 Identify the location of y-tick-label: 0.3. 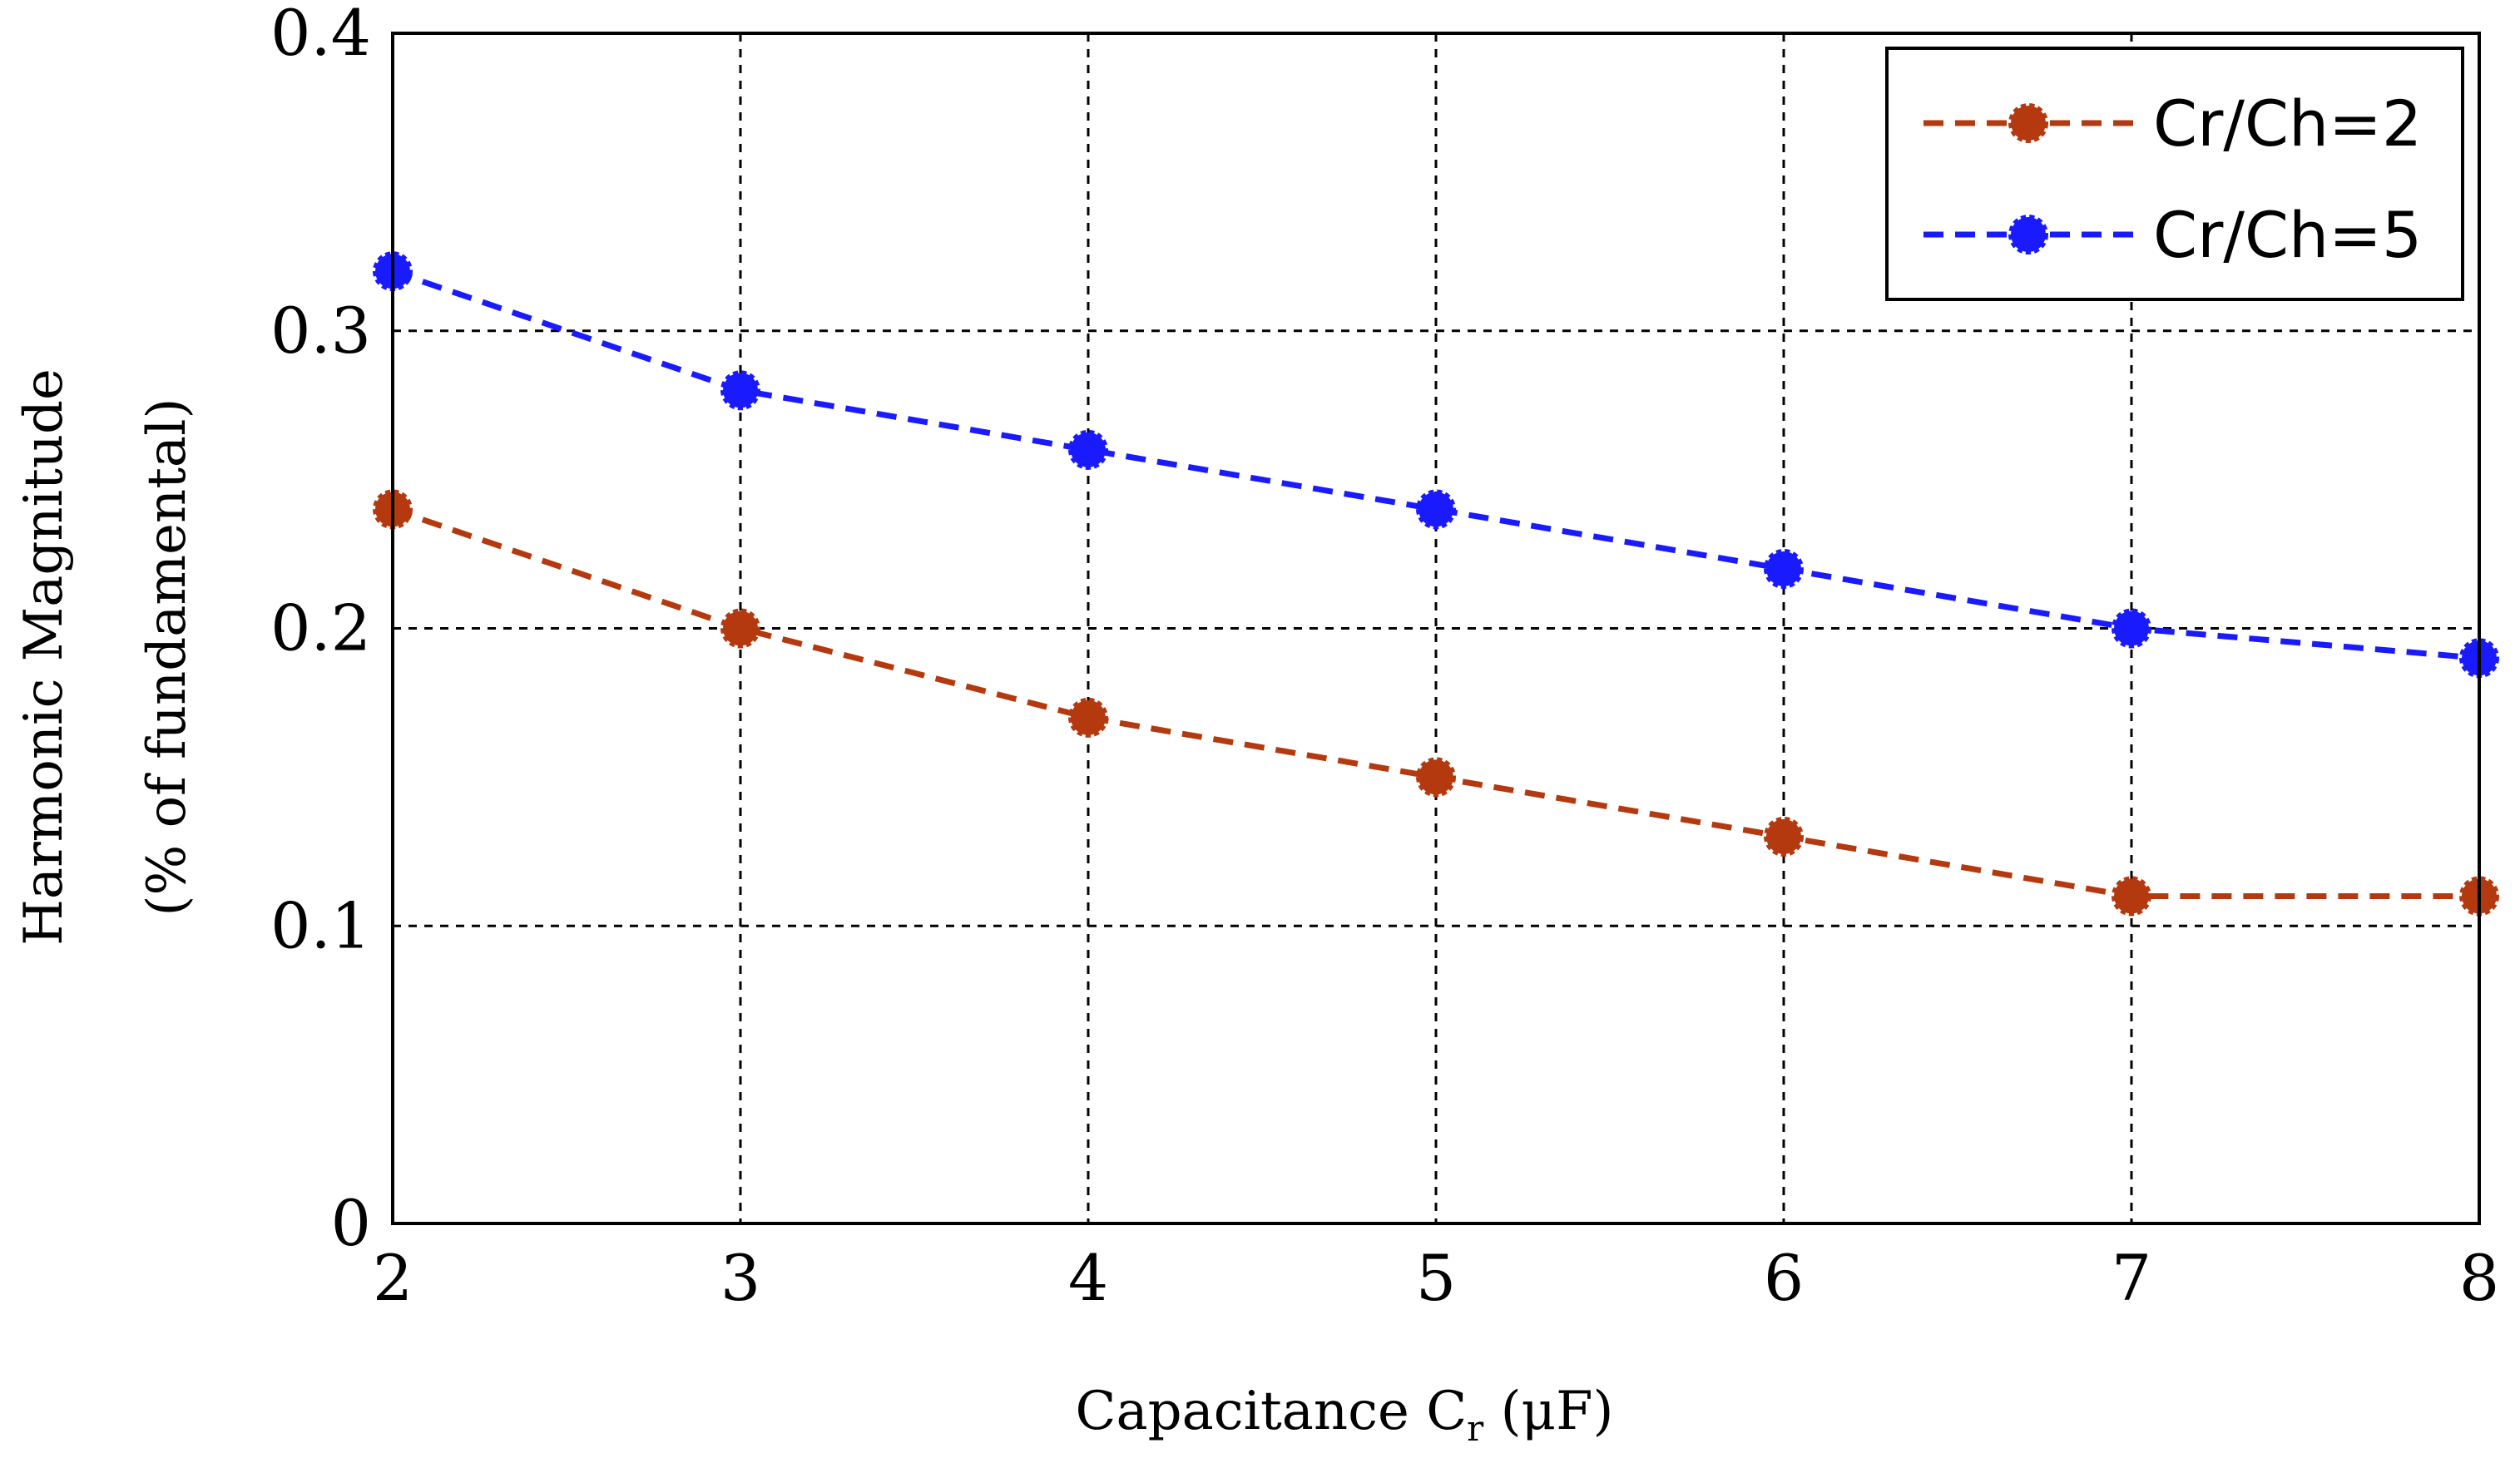
(320, 331).